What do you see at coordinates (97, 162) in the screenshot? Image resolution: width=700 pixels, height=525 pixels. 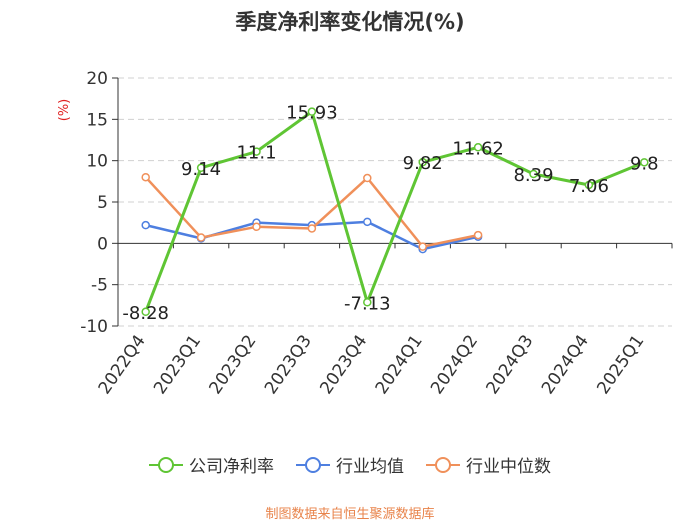 I see `y-tick-label: 10` at bounding box center [97, 162].